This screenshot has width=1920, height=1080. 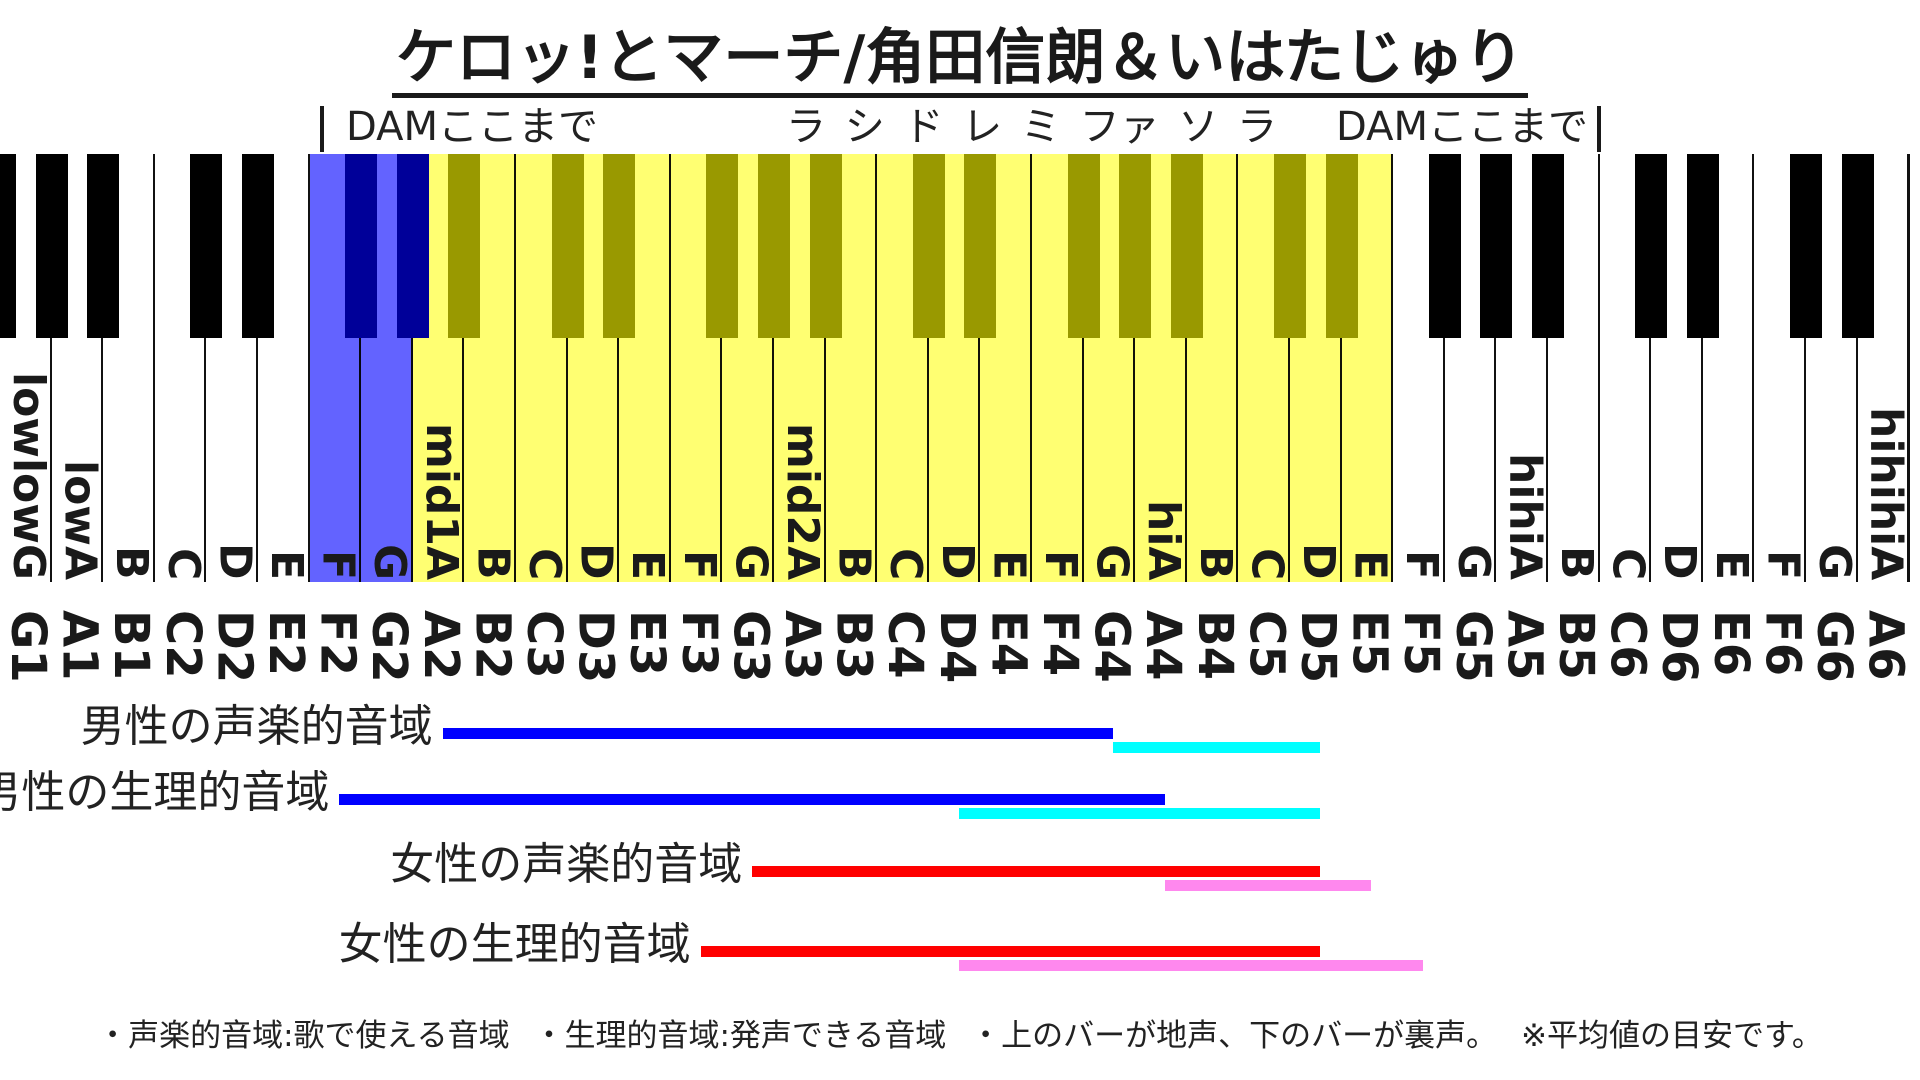 What do you see at coordinates (441, 501) in the screenshot?
I see `key-letter-label: mid1A` at bounding box center [441, 501].